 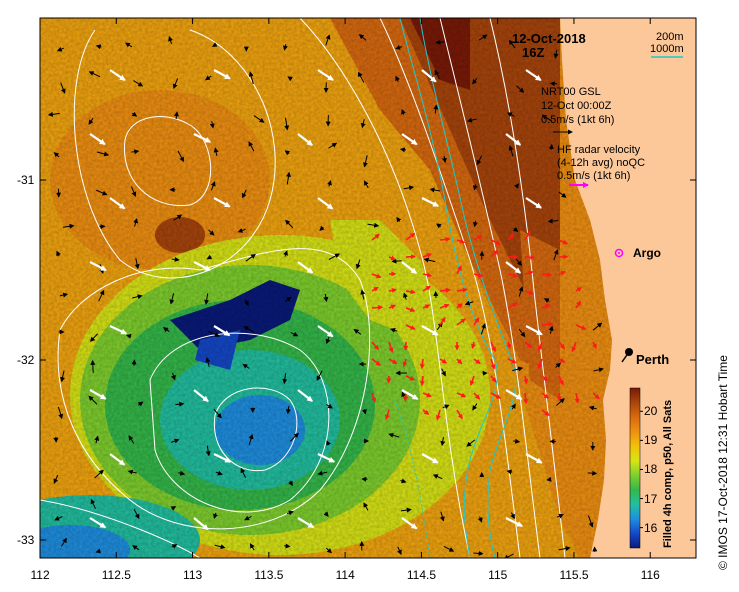 I want to click on lat-tick-label: -33, so click(x=26, y=540).